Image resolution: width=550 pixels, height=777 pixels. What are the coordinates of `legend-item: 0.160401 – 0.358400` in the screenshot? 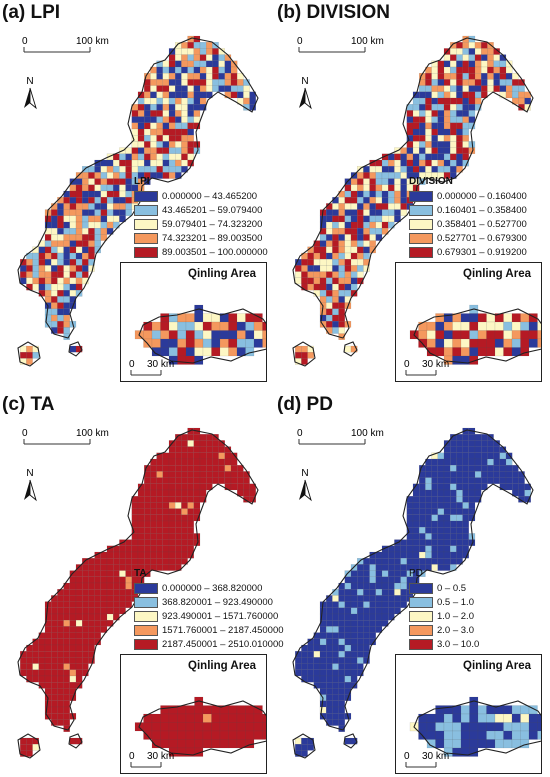 It's located at (468, 210).